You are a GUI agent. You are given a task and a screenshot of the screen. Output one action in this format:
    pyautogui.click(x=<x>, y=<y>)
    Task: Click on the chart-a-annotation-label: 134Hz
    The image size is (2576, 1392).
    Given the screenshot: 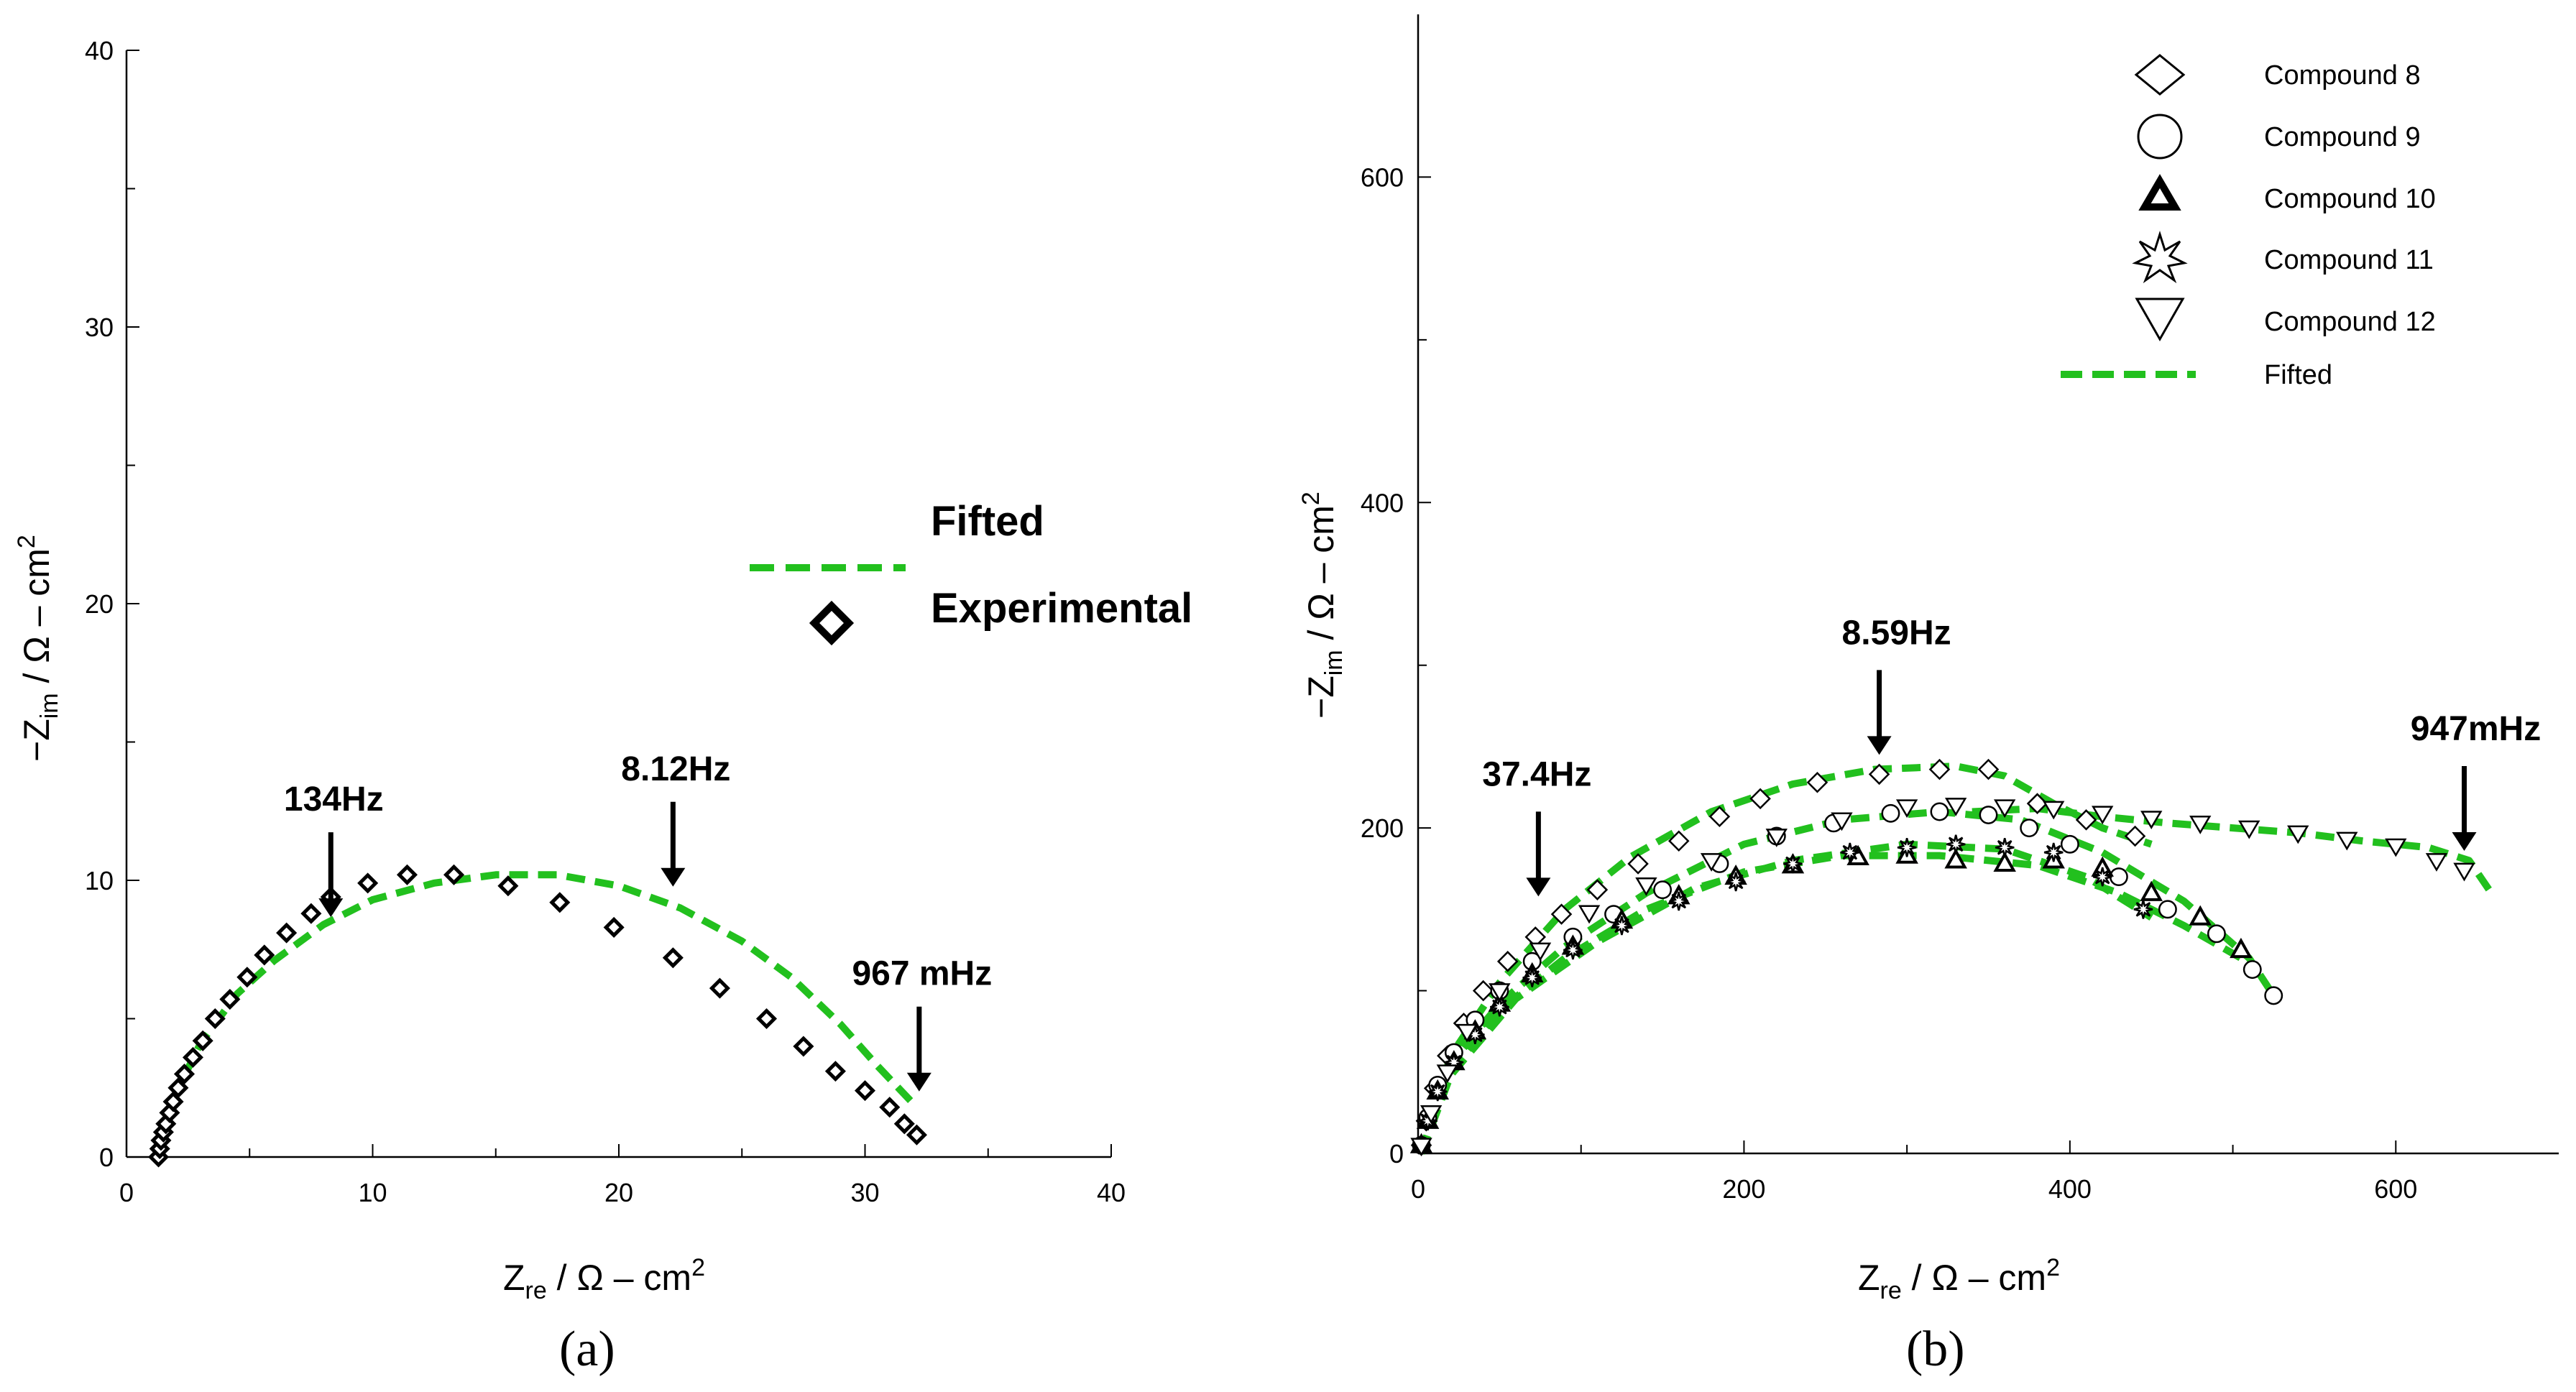 What is the action you would take?
    pyautogui.click(x=334, y=799)
    